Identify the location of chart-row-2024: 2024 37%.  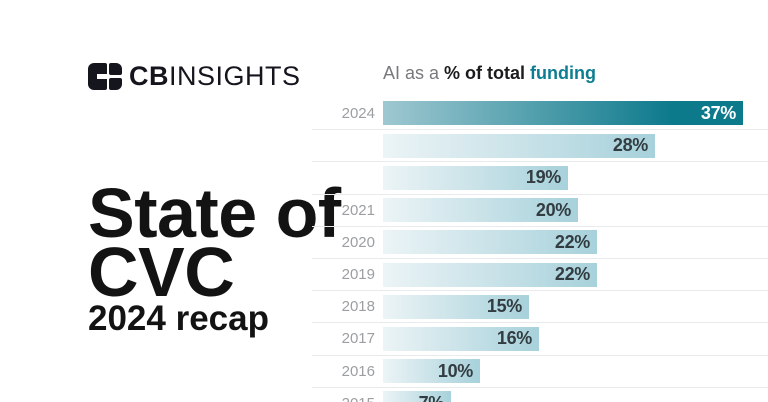
(540, 113).